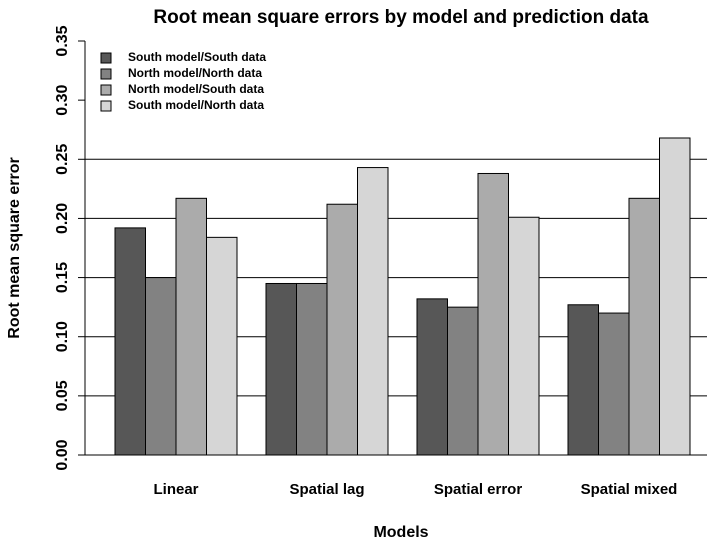 The height and width of the screenshot is (541, 707). Describe the element at coordinates (62, 40) in the screenshot. I see `y-tick-label: 0.35` at that location.